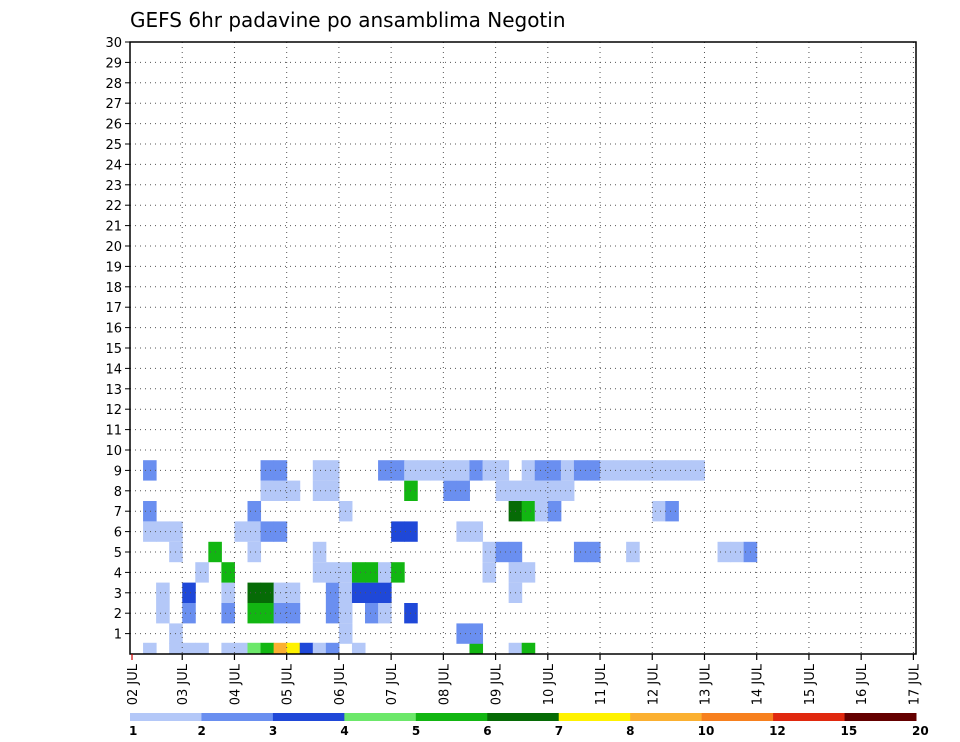 Image resolution: width=960 pixels, height=742 pixels. I want to click on x-tick-label: 13 JUL, so click(705, 684).